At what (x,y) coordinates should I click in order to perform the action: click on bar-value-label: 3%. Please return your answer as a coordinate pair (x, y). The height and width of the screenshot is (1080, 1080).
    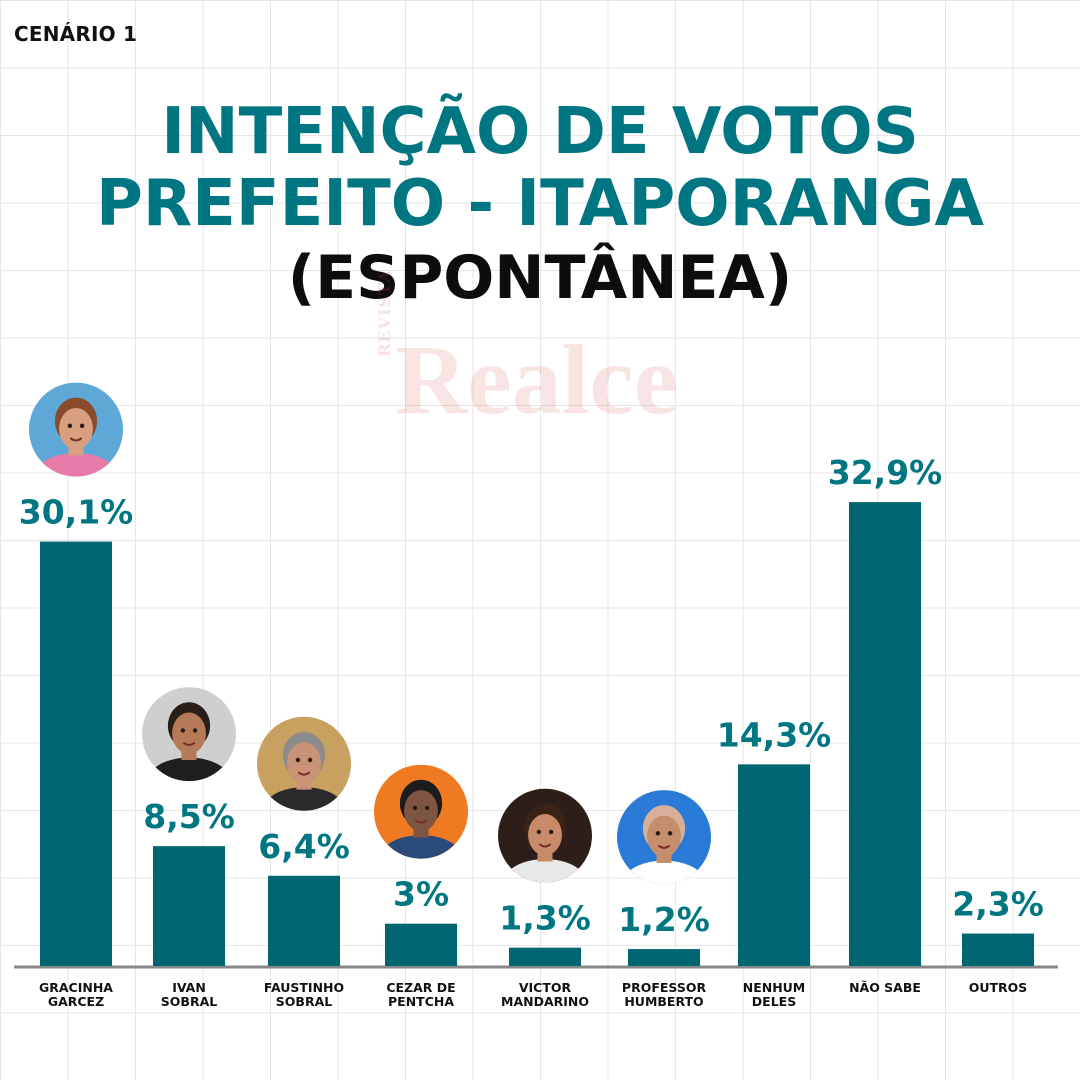
    Looking at the image, I should click on (421, 894).